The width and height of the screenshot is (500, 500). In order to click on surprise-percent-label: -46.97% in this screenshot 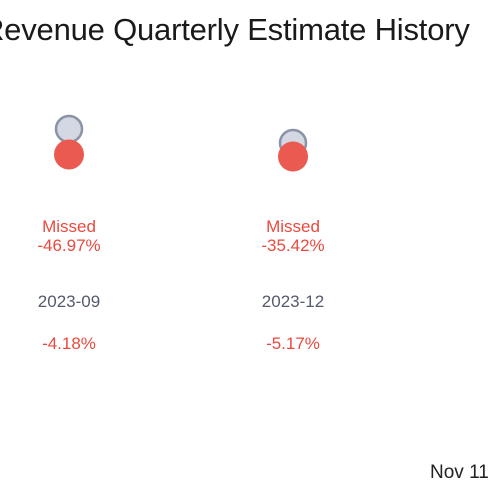, I will do `click(68, 245)`.